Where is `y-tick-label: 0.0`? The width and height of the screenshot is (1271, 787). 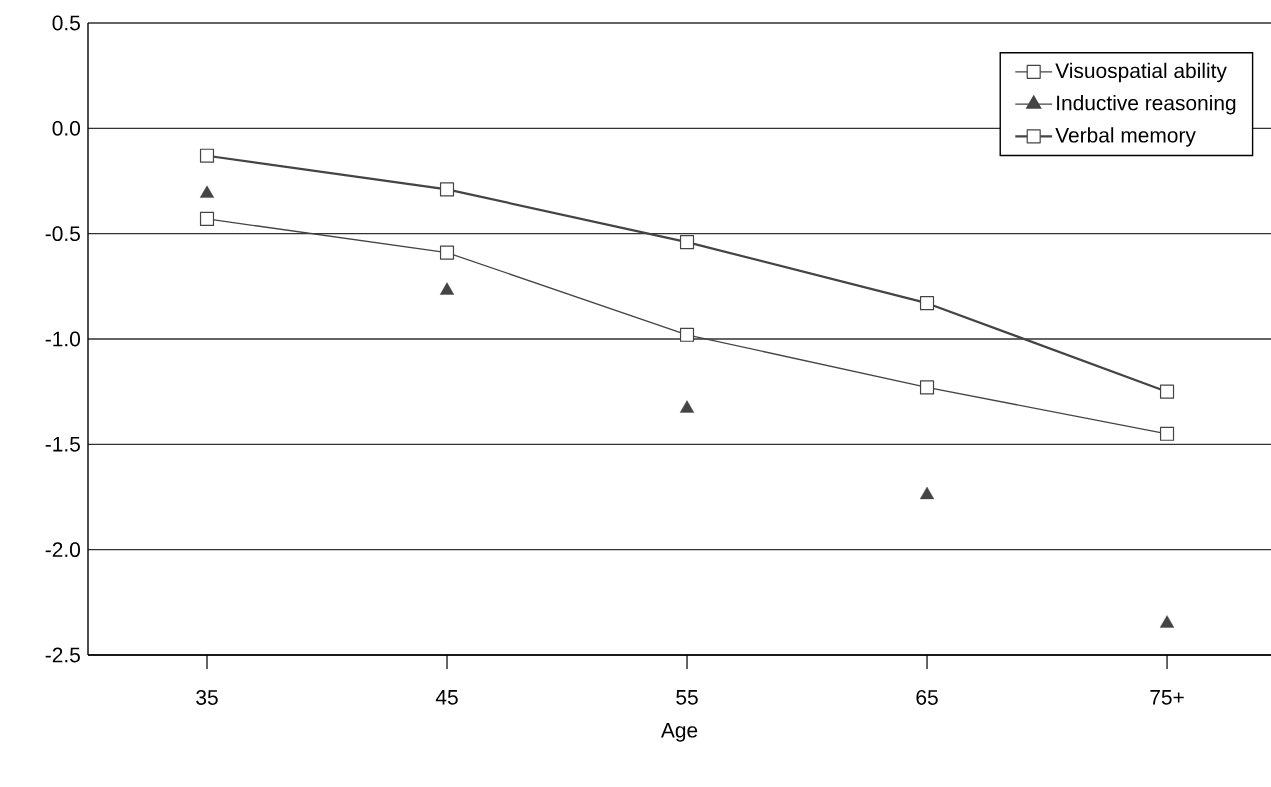
y-tick-label: 0.0 is located at coordinates (66, 128).